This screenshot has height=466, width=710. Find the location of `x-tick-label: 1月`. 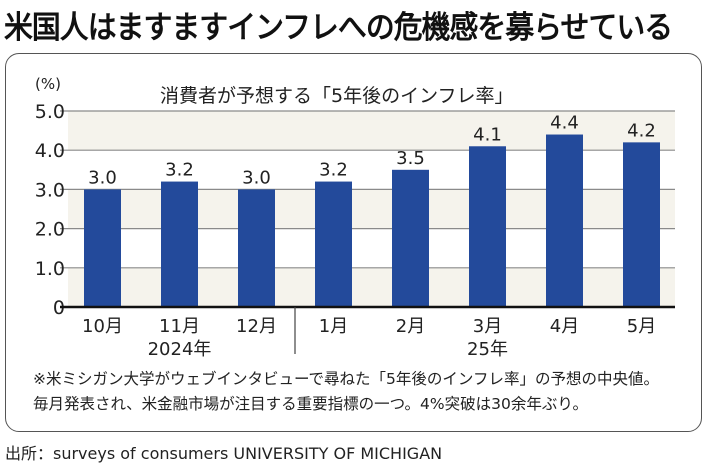

x-tick-label: 1月 is located at coordinates (333, 326).